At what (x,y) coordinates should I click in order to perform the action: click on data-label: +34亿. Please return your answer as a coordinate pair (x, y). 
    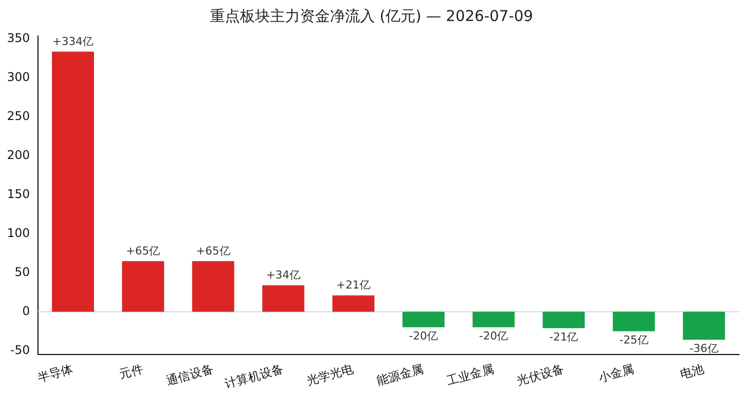
    Looking at the image, I should click on (283, 275).